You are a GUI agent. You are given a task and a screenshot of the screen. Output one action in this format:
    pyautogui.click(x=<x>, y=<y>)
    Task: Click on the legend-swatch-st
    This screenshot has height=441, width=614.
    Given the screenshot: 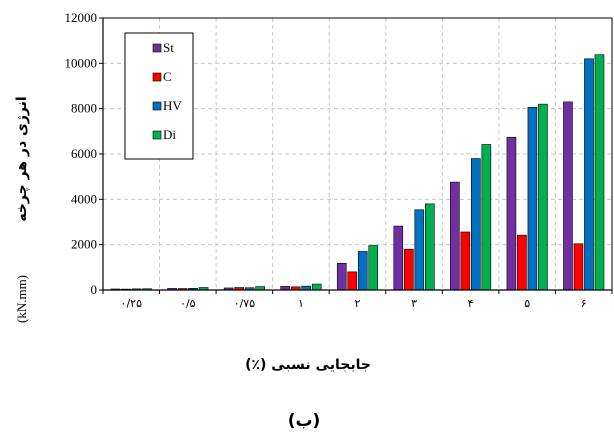 What is the action you would take?
    pyautogui.click(x=157, y=48)
    